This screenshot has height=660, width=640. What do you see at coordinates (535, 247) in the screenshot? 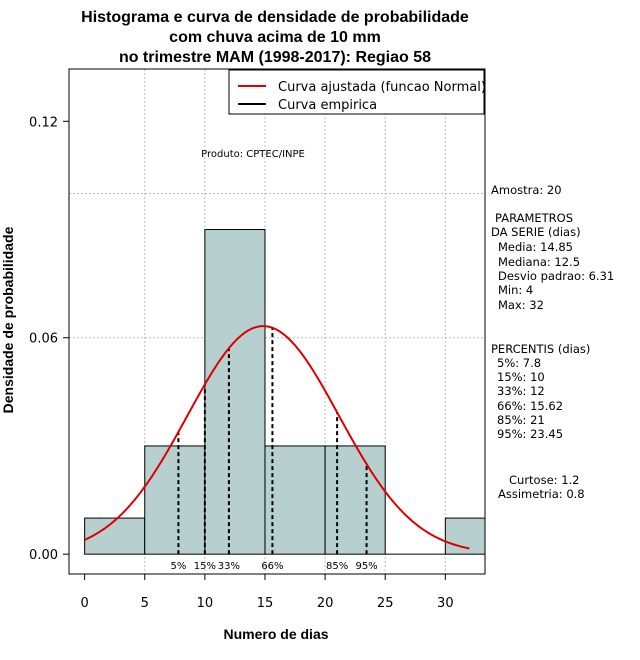
I see `stat-media: Media: 14.85` at bounding box center [535, 247].